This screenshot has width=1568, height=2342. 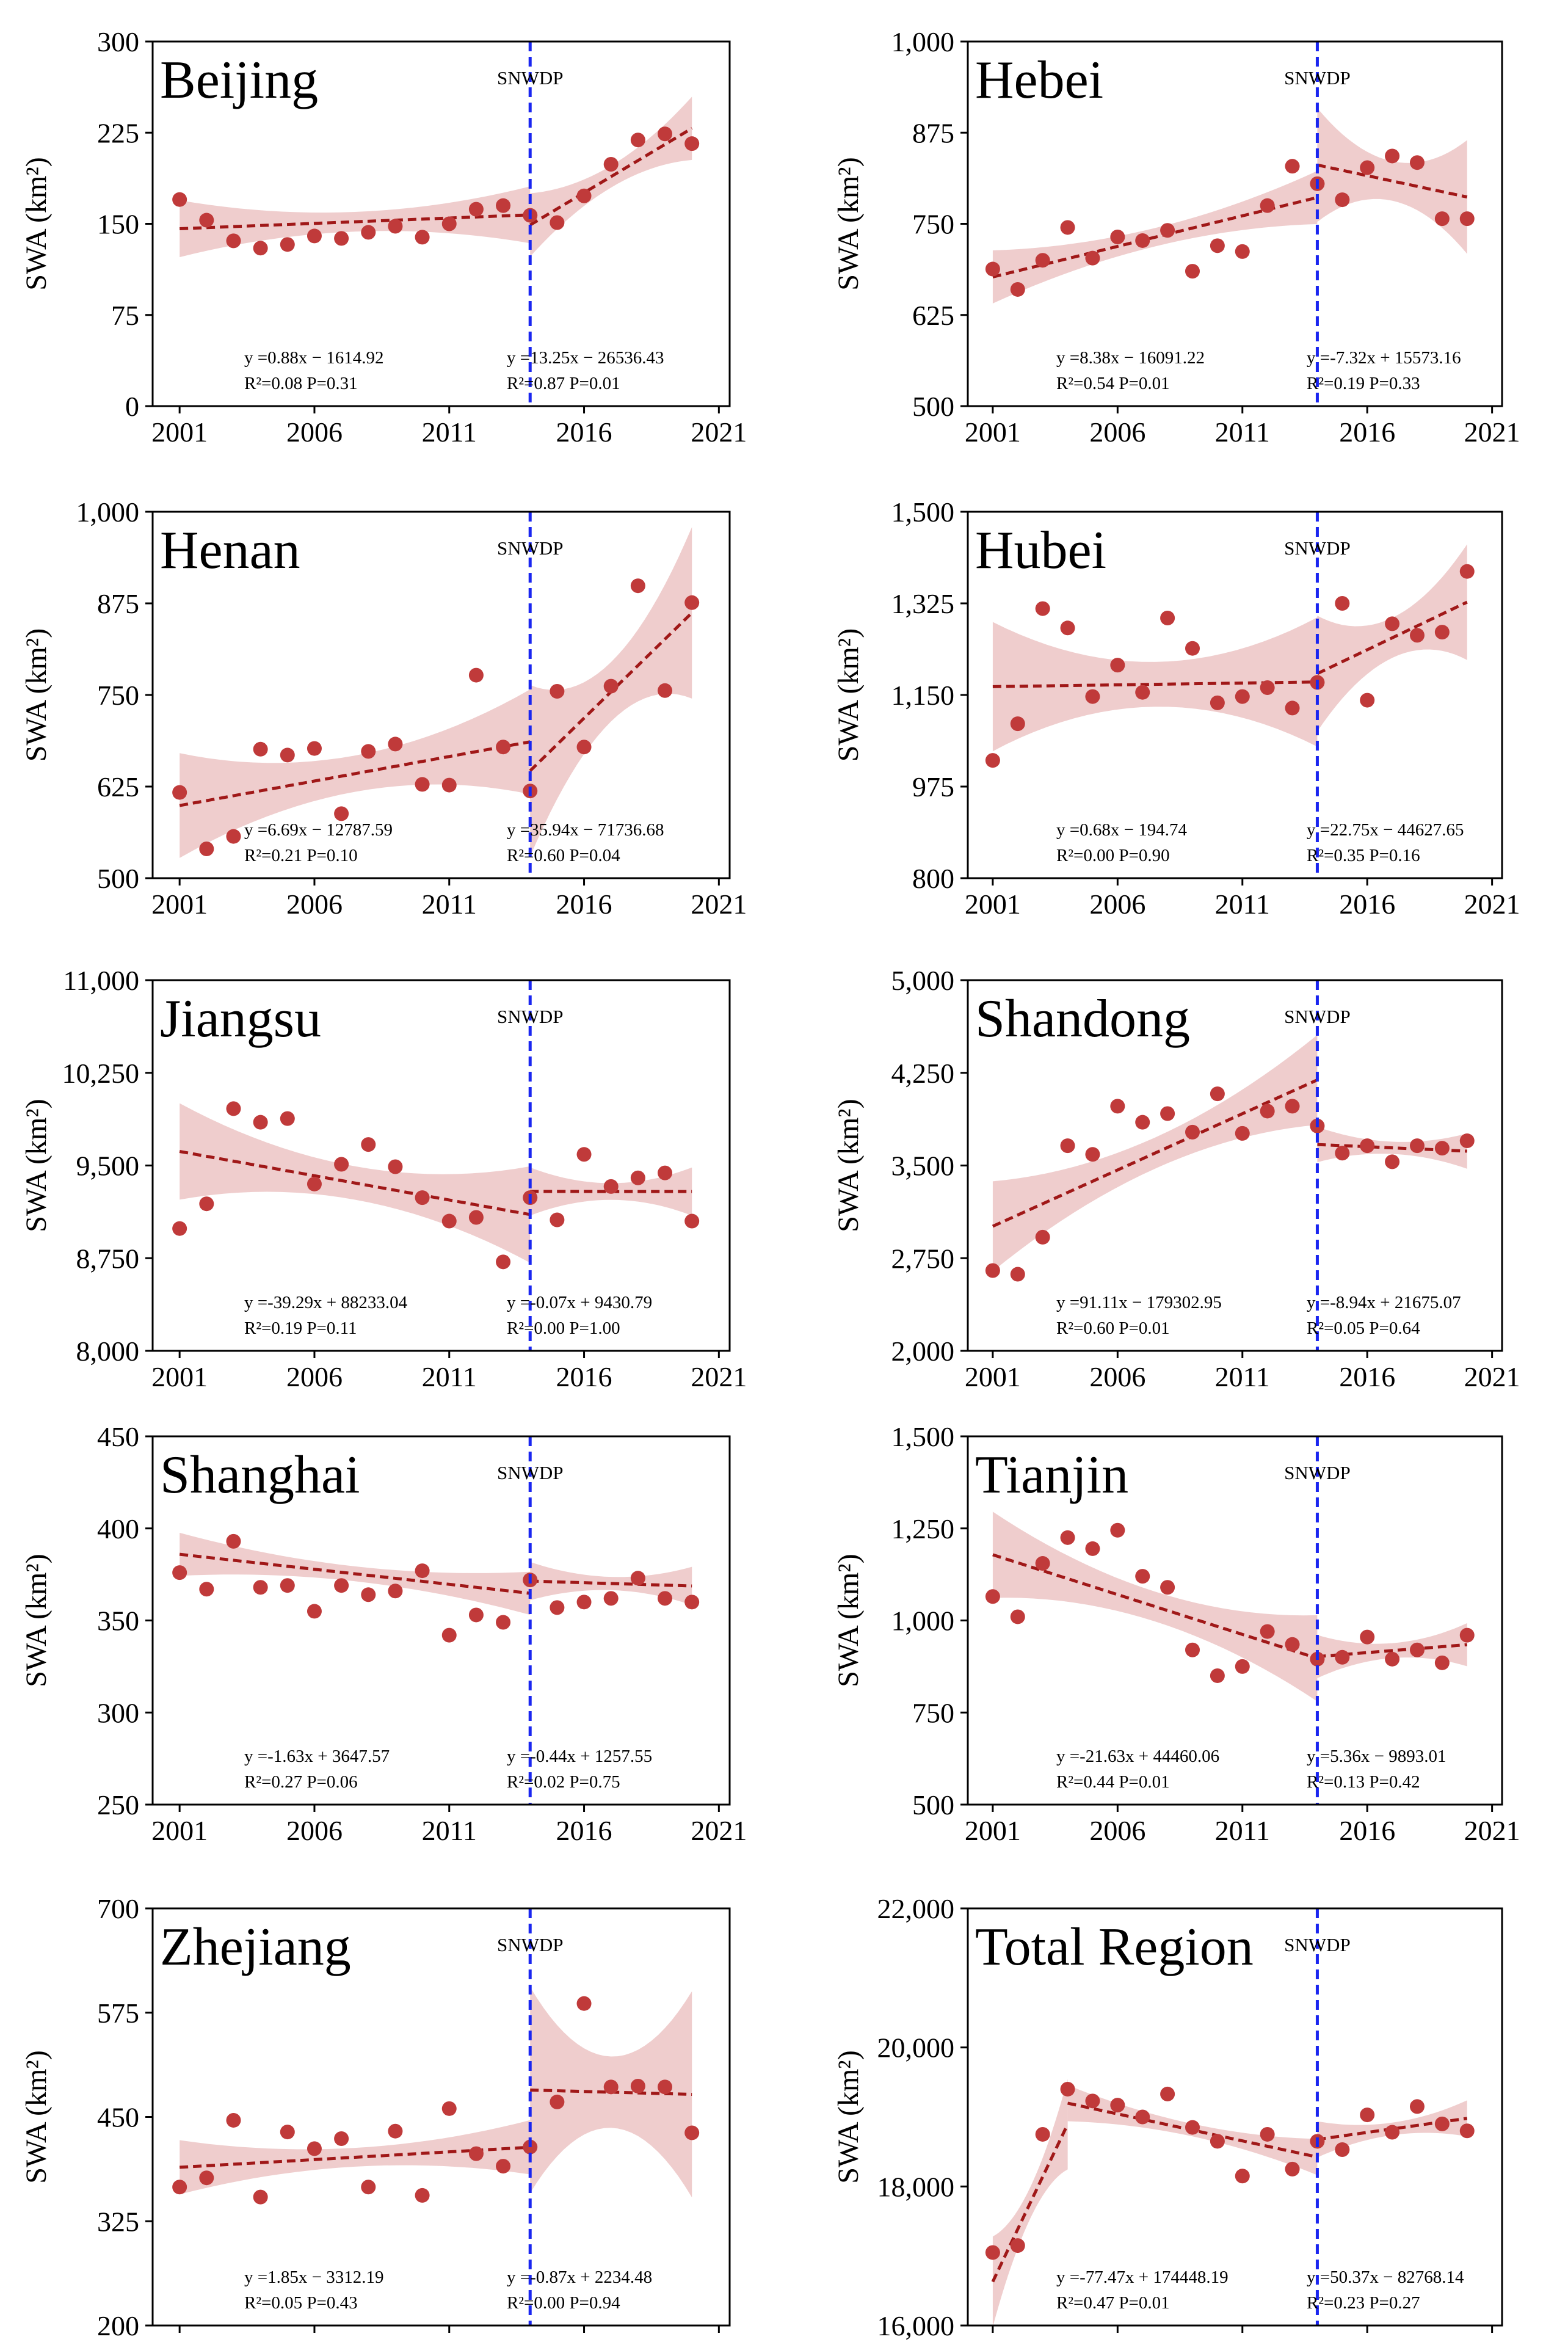 What do you see at coordinates (916, 2186) in the screenshot?
I see `y-tick-label: 18,000` at bounding box center [916, 2186].